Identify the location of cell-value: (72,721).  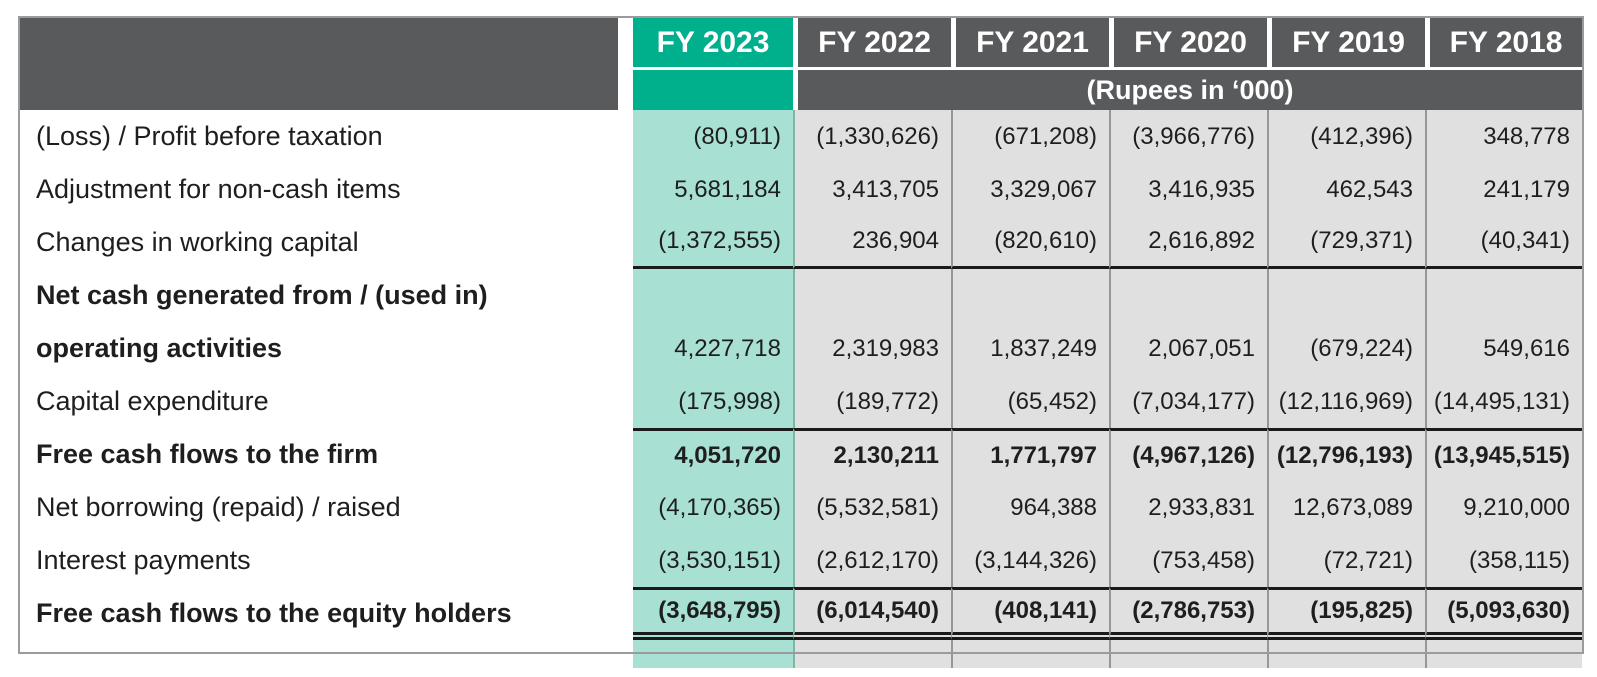
(1346, 560).